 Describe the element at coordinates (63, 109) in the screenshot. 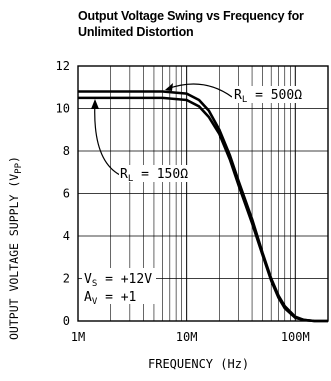

I see `y-tick-label: 10` at that location.